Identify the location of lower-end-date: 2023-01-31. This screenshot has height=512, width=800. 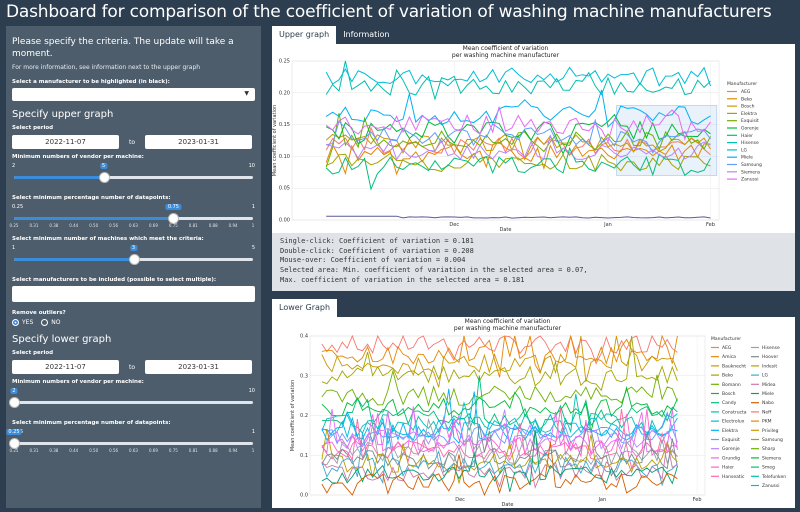
(198, 367).